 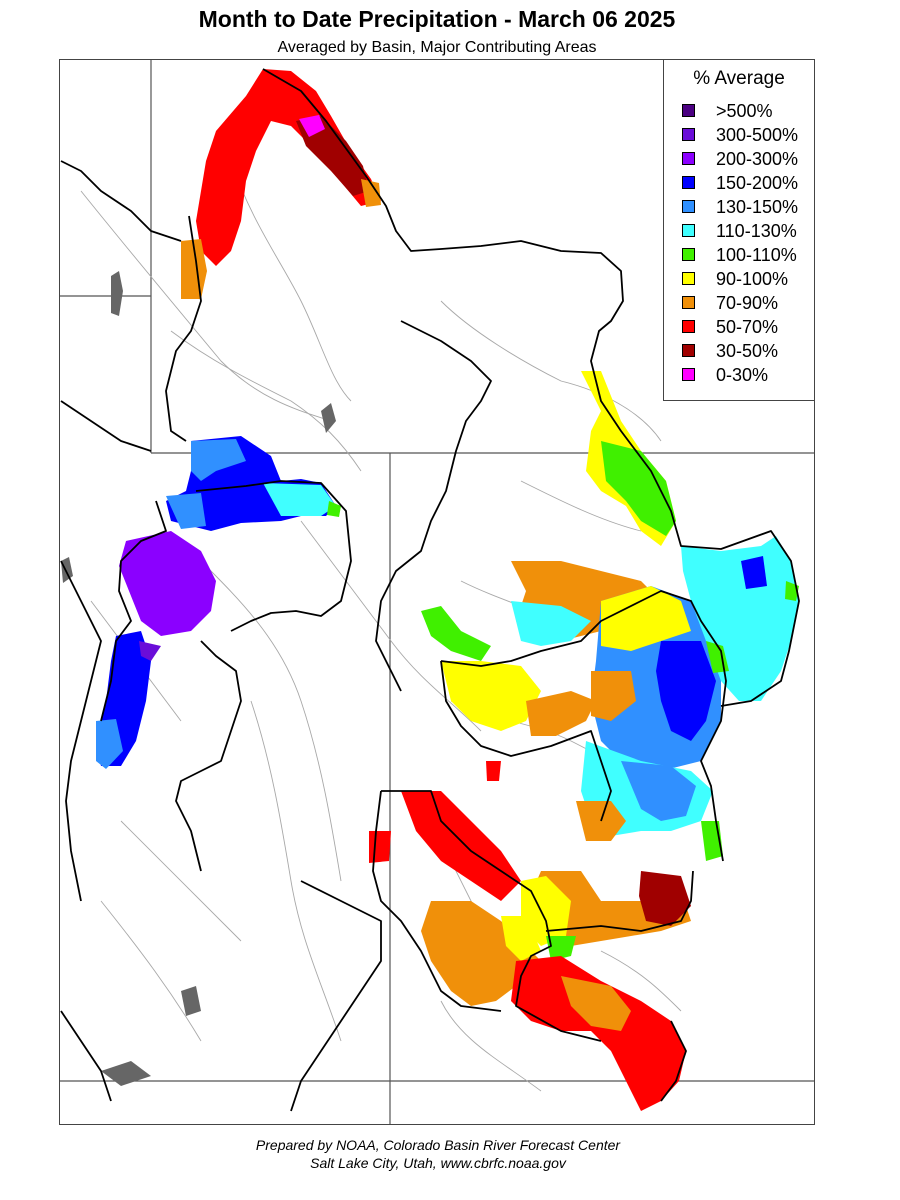 What do you see at coordinates (756, 255) in the screenshot?
I see `legend-label: 100-110%` at bounding box center [756, 255].